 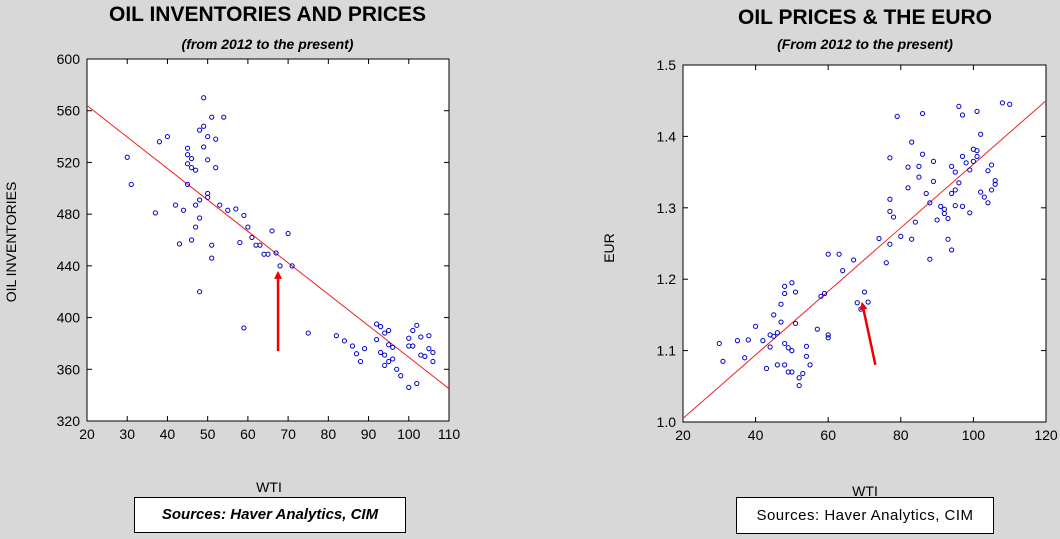 I want to click on chart2-annotation-arrow, so click(x=868, y=333).